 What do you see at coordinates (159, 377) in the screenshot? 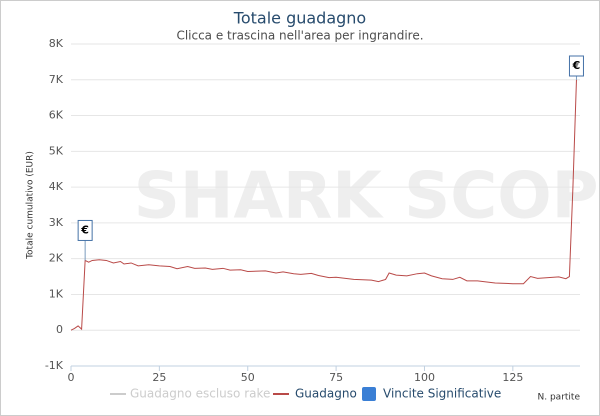
I see `x-tick-label: 25` at bounding box center [159, 377].